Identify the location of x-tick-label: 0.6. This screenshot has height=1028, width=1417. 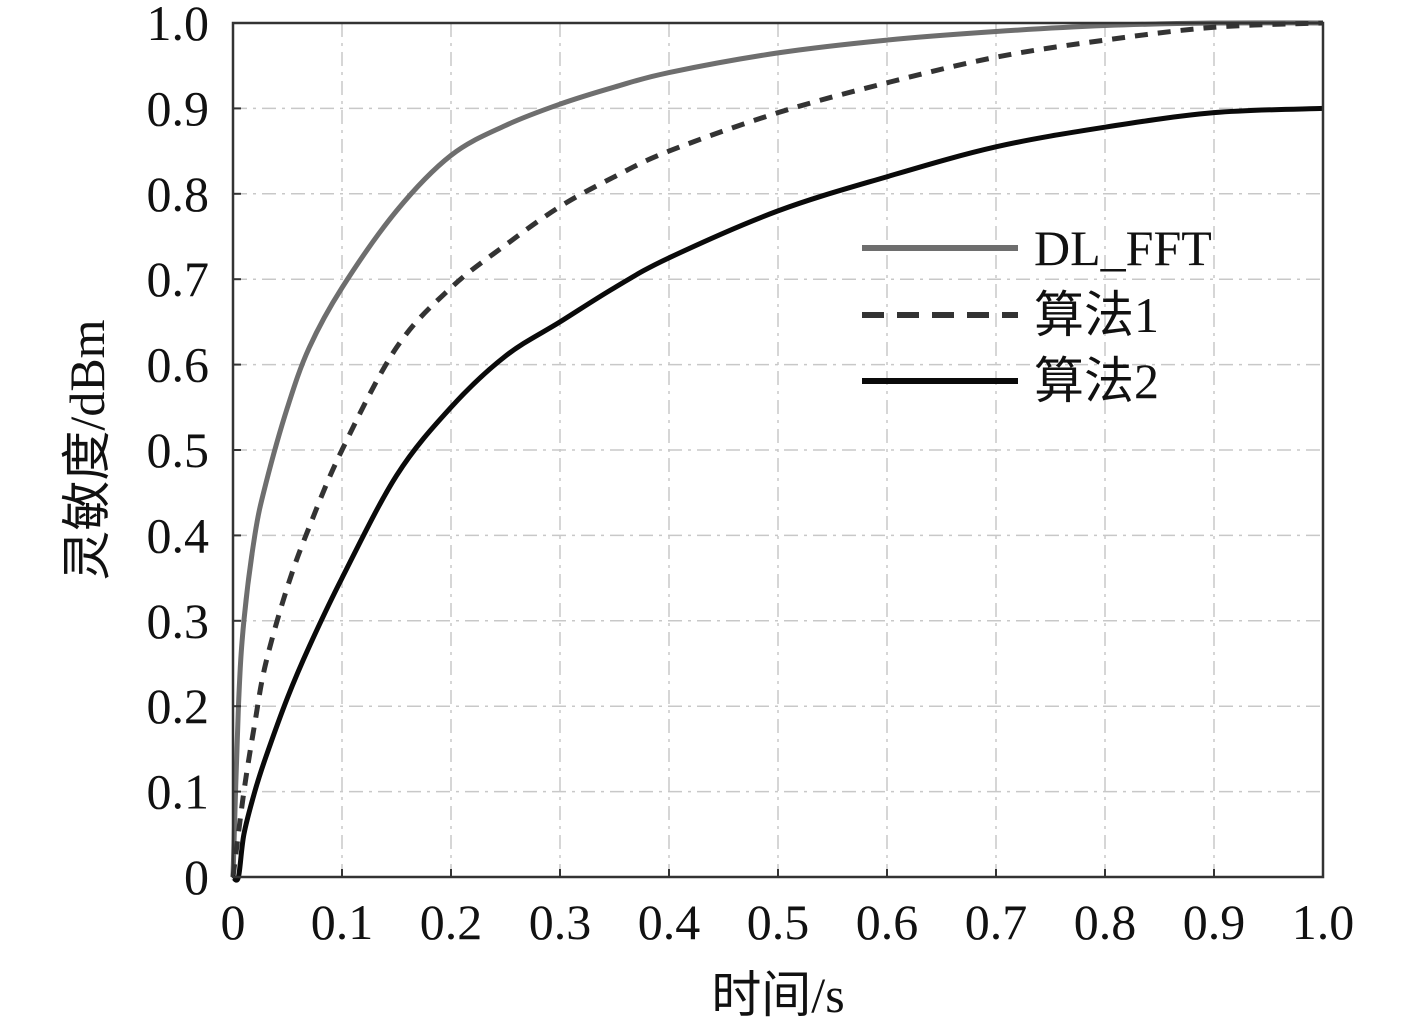
(887, 922).